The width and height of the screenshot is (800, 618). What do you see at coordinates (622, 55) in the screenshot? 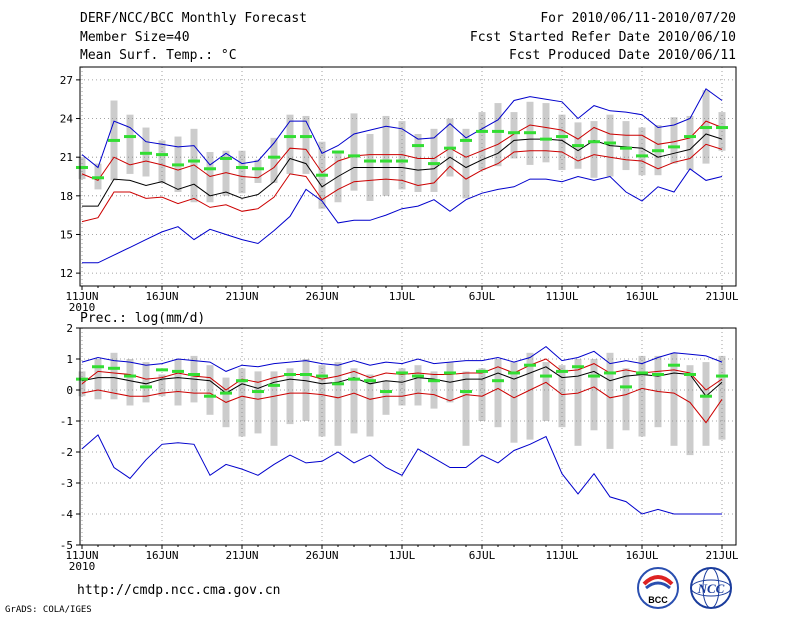
I see `produced-date: Fcst Produced Date 2010/06/11` at bounding box center [622, 55].